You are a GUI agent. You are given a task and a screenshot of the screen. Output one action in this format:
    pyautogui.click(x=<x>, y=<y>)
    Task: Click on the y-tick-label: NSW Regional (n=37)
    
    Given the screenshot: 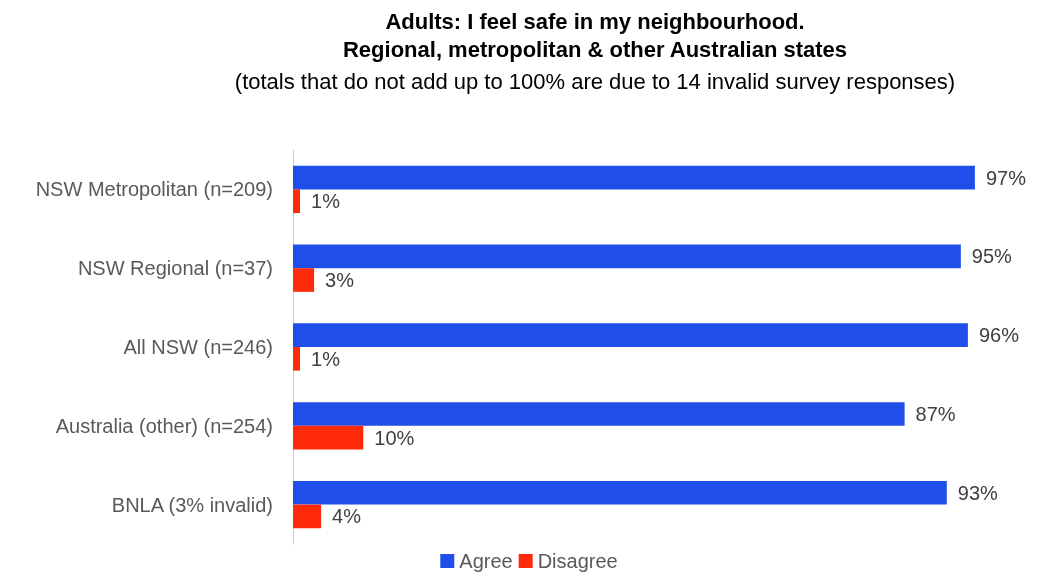 What is the action you would take?
    pyautogui.click(x=175, y=268)
    